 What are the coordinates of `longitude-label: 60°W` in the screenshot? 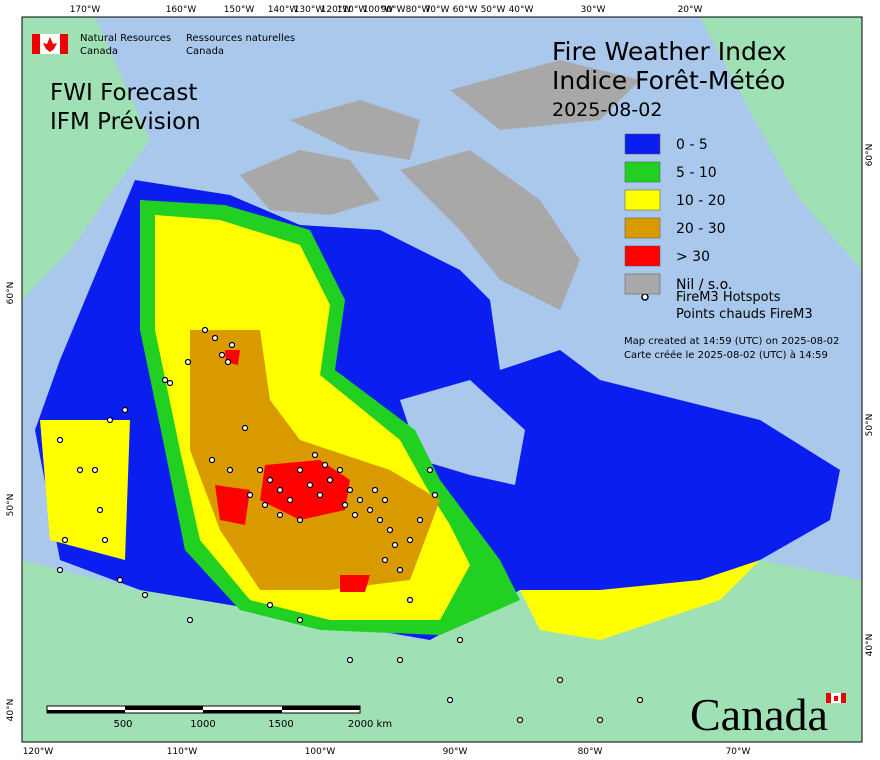 It's located at (465, 10).